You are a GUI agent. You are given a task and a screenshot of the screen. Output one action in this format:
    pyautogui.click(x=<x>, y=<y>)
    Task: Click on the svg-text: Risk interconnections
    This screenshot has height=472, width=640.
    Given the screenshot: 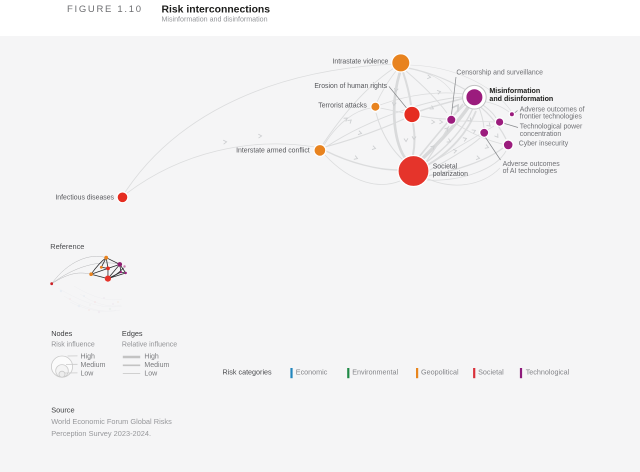 What is the action you would take?
    pyautogui.click(x=216, y=9)
    